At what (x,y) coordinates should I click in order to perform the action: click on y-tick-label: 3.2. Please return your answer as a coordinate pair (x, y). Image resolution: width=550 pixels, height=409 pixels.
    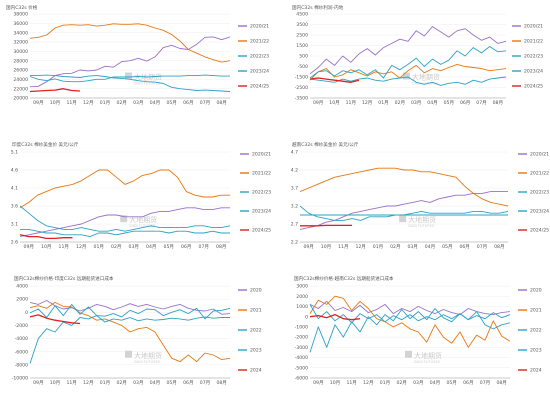
    Looking at the image, I should click on (294, 207).